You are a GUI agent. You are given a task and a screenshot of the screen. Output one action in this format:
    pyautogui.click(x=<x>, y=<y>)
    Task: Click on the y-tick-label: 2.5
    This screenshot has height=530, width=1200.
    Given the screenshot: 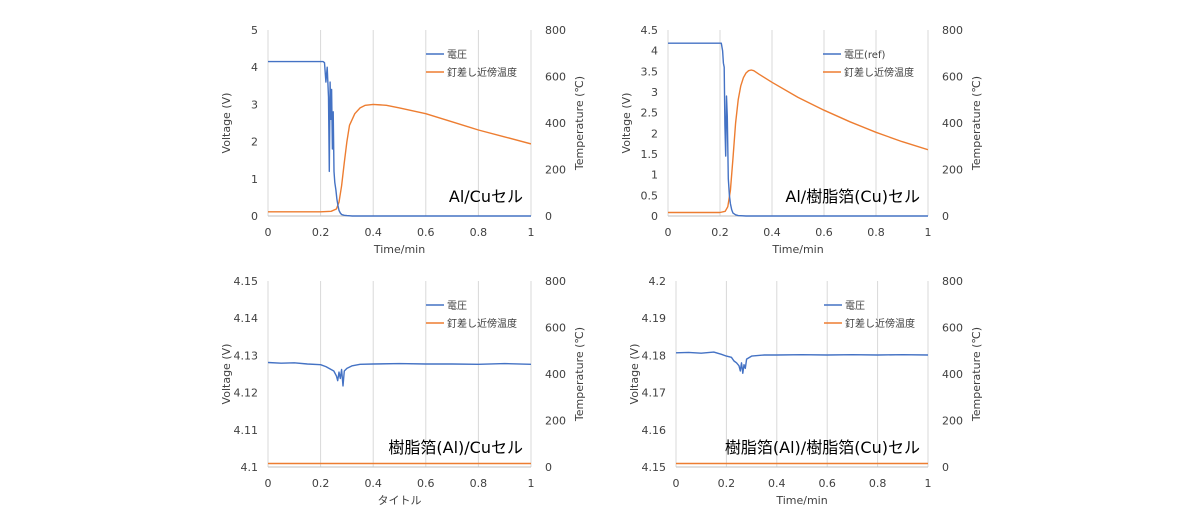 What is the action you would take?
    pyautogui.click(x=650, y=113)
    